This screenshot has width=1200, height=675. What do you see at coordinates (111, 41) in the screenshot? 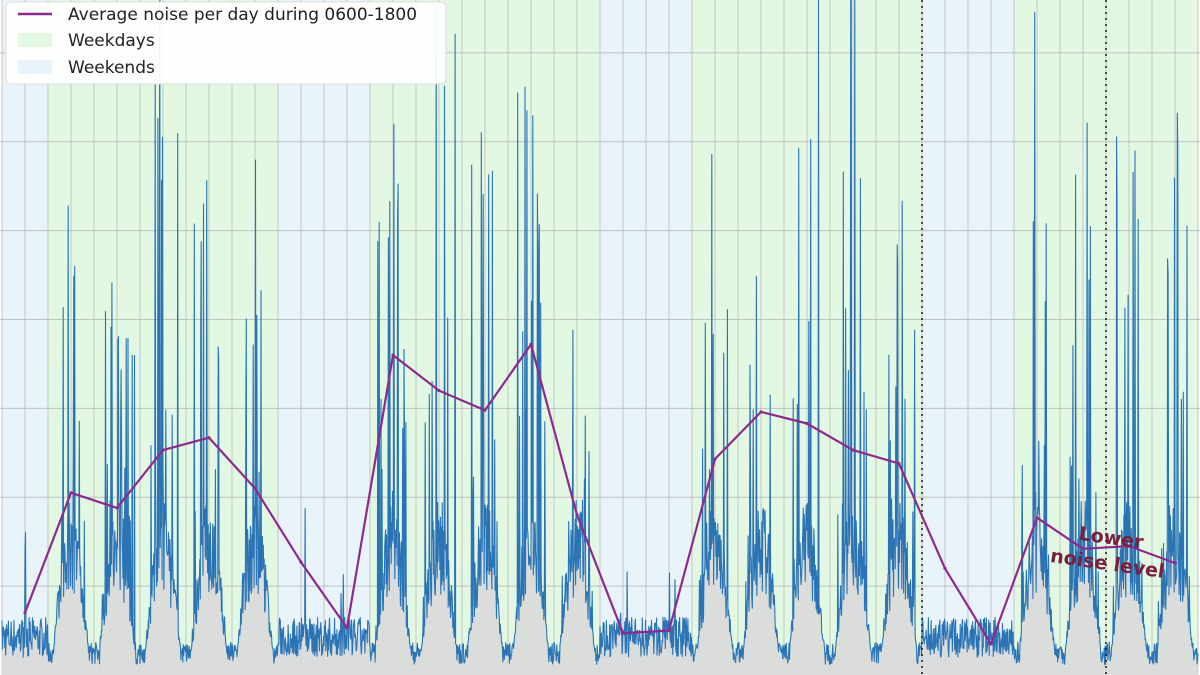
I see `legend-label-weekdays: Weekdays` at bounding box center [111, 41].